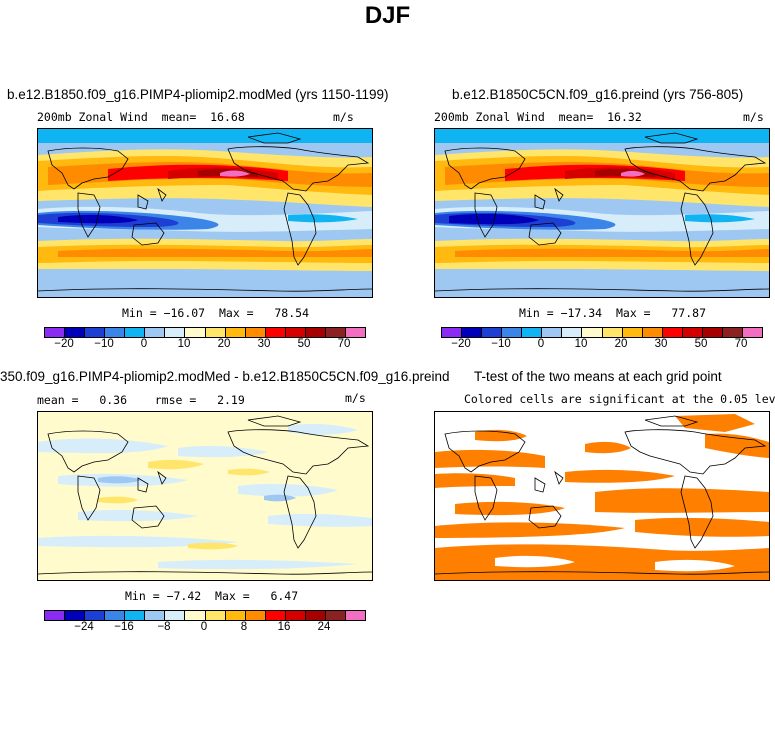 The image size is (775, 732). I want to click on panel-1-units: m/s, so click(343, 117).